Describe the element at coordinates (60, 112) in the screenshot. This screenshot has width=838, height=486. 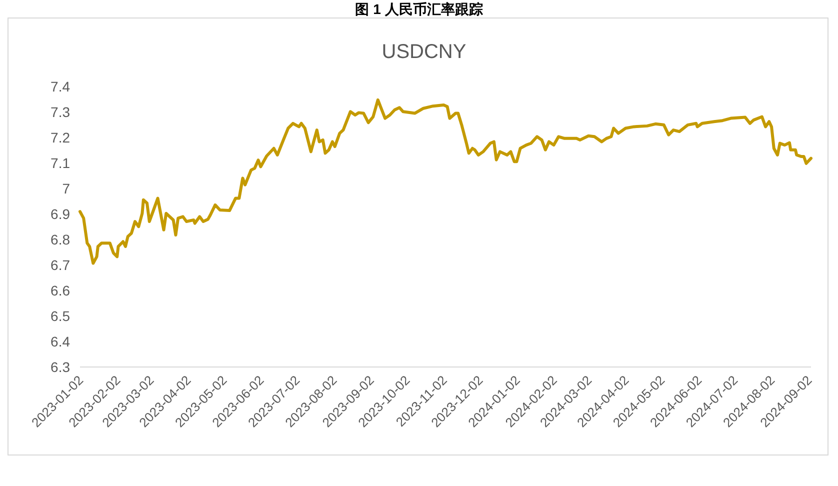
I see `y-tick-label: 7.3` at that location.